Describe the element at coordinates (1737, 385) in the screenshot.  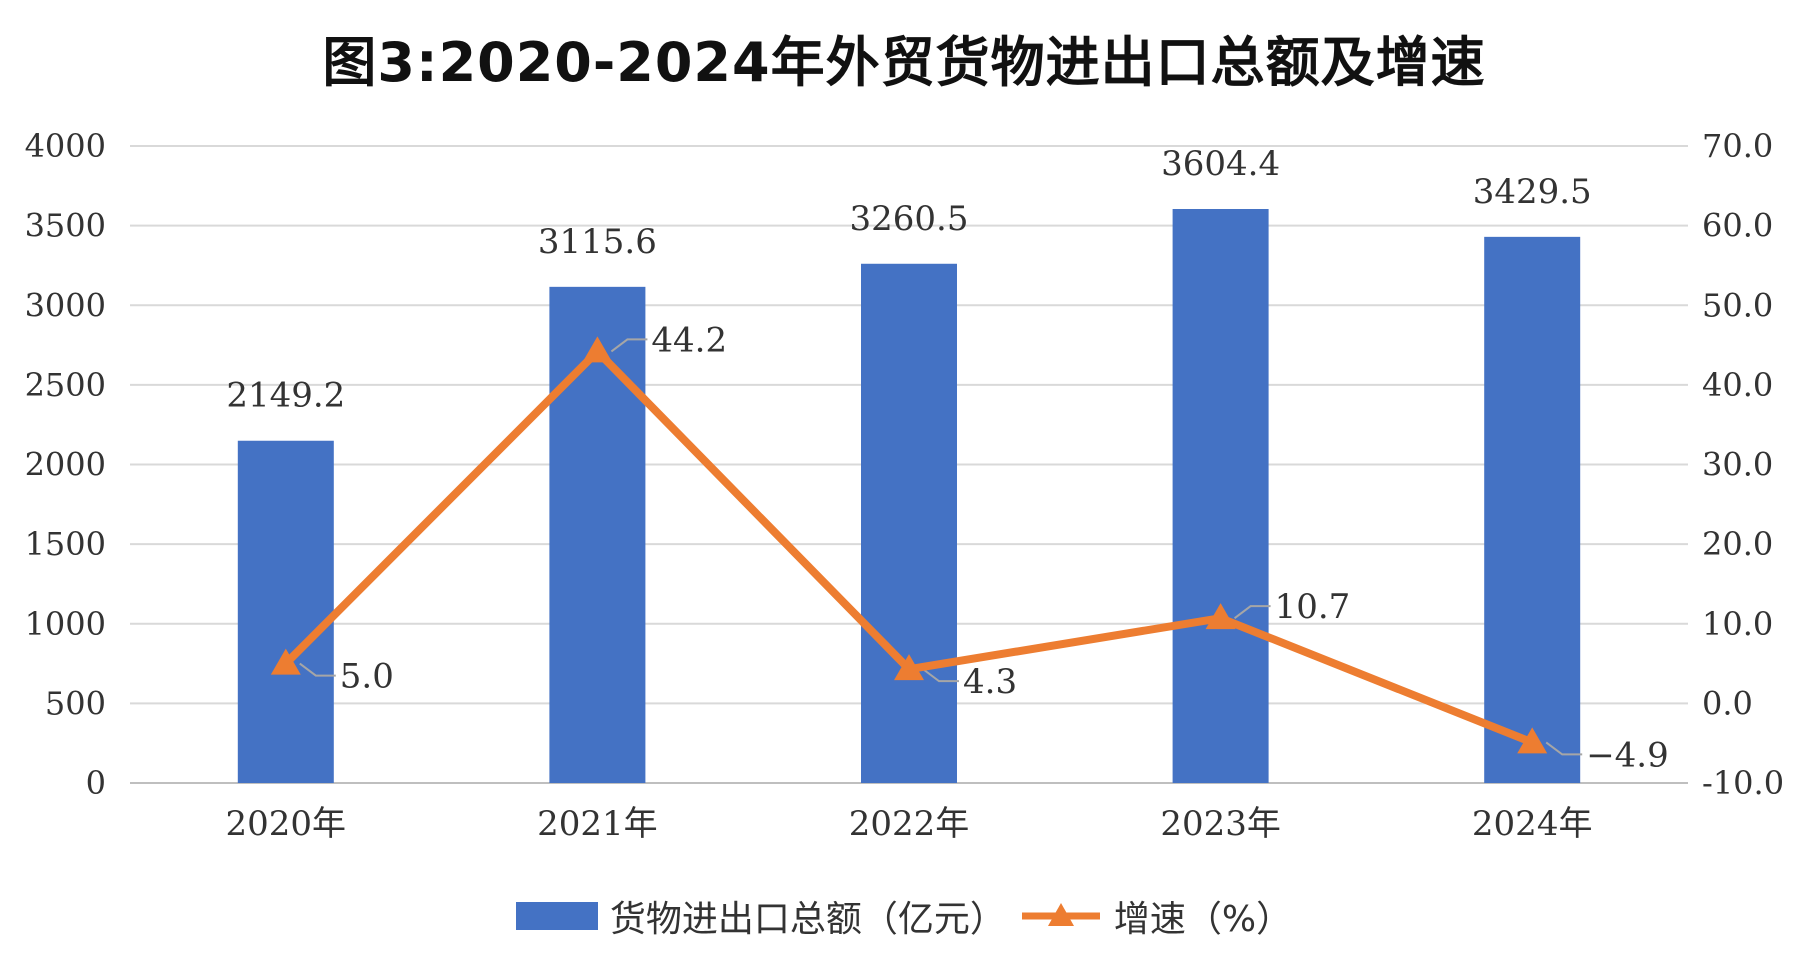
I see `right-axis-tick-label: 40.0` at that location.